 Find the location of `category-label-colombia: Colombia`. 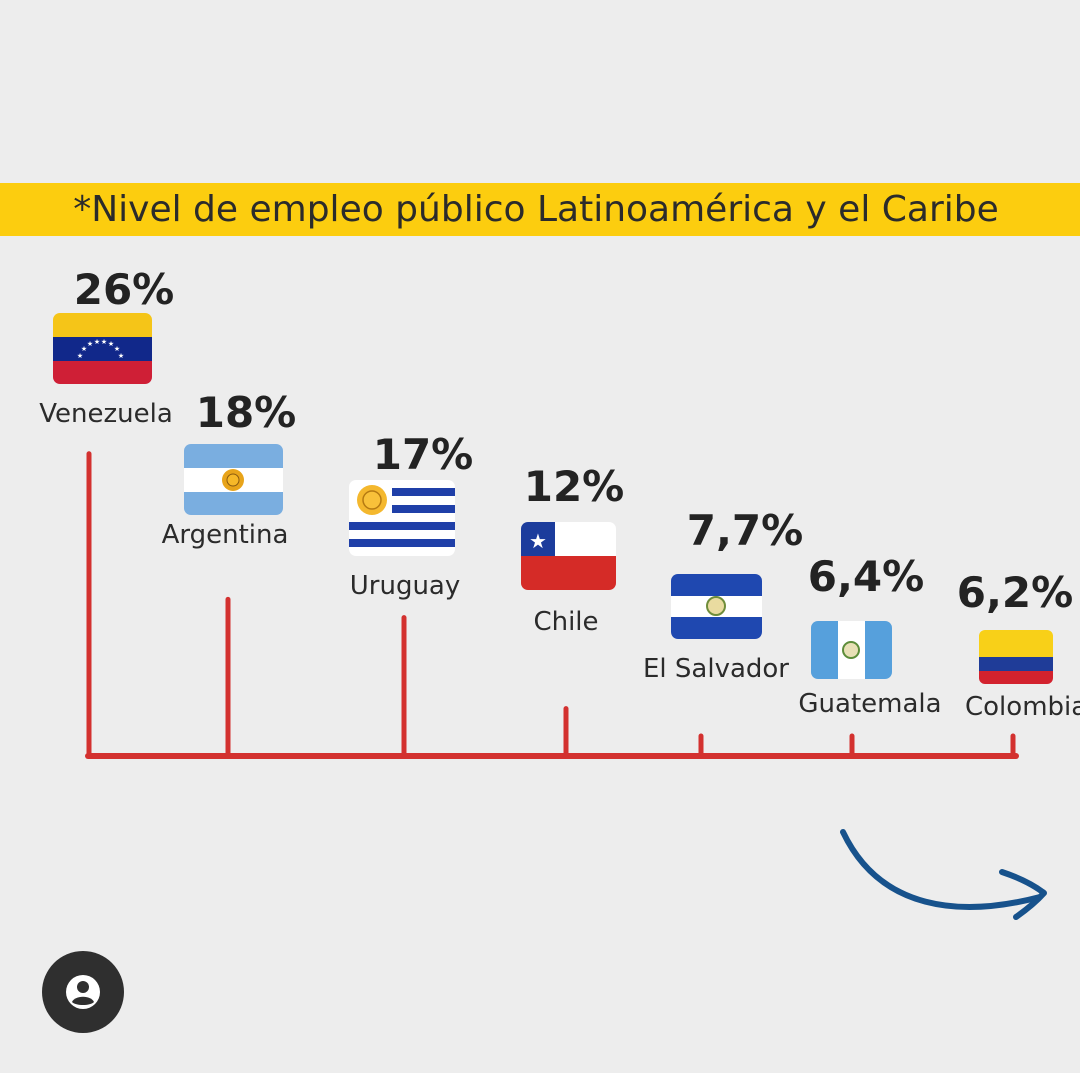

category-label-colombia: Colombia is located at coordinates (1022, 707).